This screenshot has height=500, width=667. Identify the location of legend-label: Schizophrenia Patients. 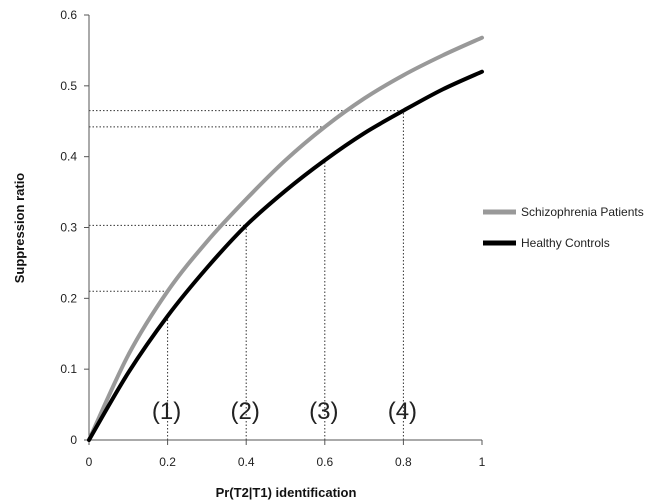
(582, 212).